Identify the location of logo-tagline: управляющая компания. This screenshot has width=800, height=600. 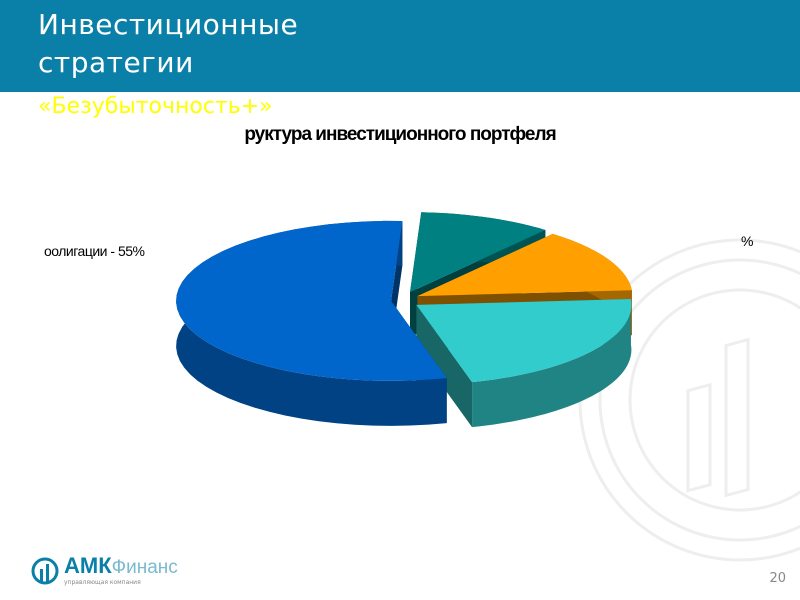
(102, 582).